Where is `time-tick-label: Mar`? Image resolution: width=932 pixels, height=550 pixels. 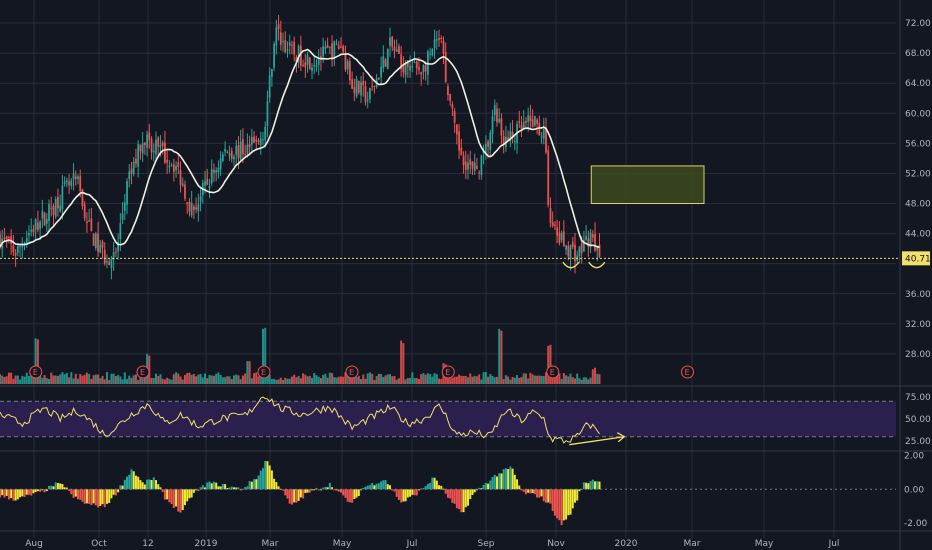 time-tick-label: Mar is located at coordinates (270, 544).